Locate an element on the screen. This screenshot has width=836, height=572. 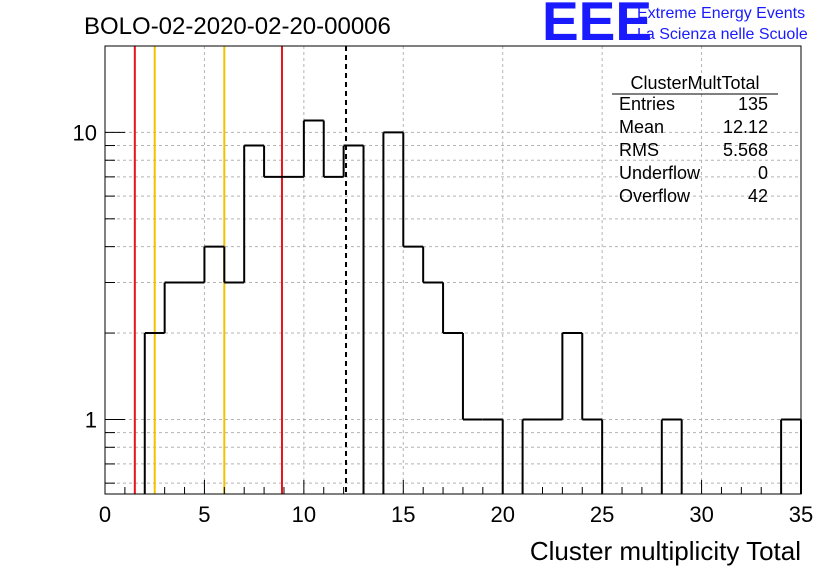
stats-label-mean: Mean is located at coordinates (641, 127).